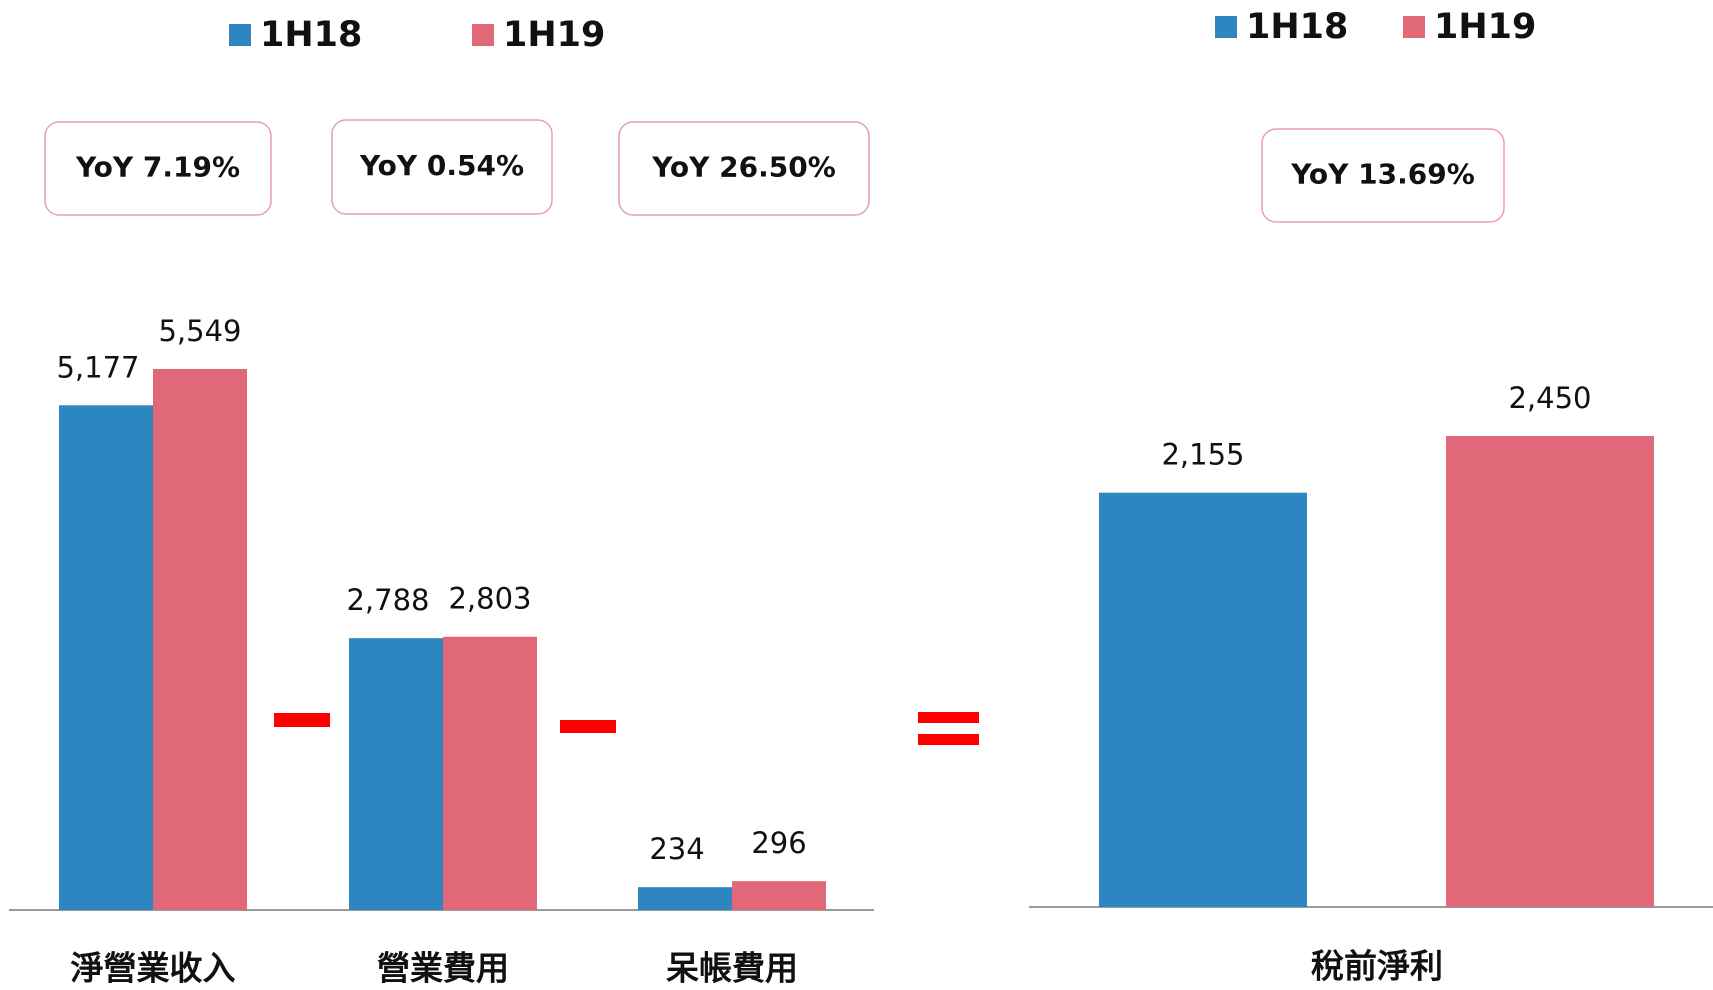 The image size is (1713, 990). I want to click on value-label: 2,803, so click(489, 599).